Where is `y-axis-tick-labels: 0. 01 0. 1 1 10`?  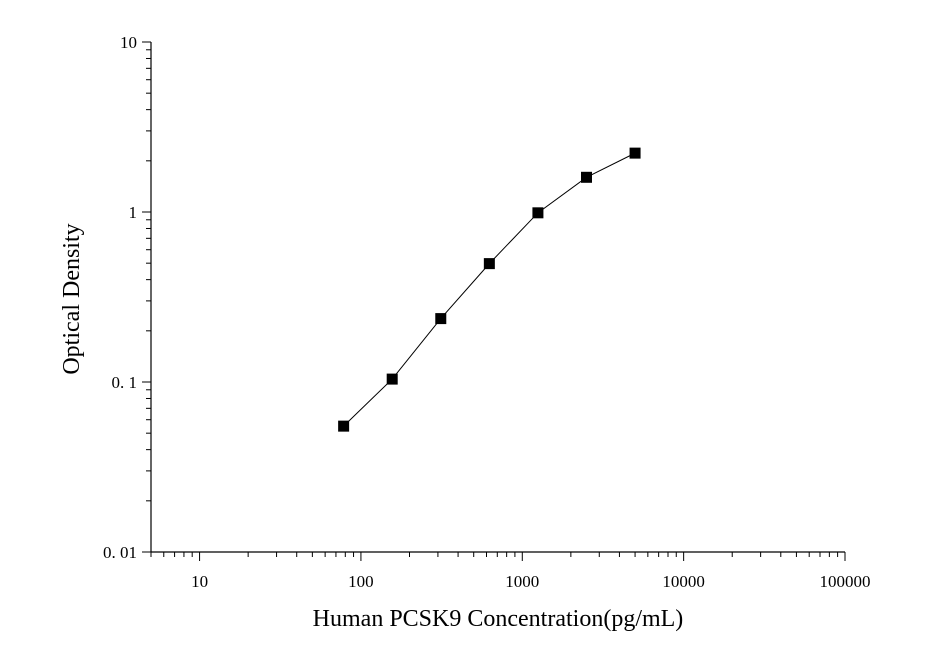
y-axis-tick-labels: 0. 01 0. 1 1 10 is located at coordinates (120, 297).